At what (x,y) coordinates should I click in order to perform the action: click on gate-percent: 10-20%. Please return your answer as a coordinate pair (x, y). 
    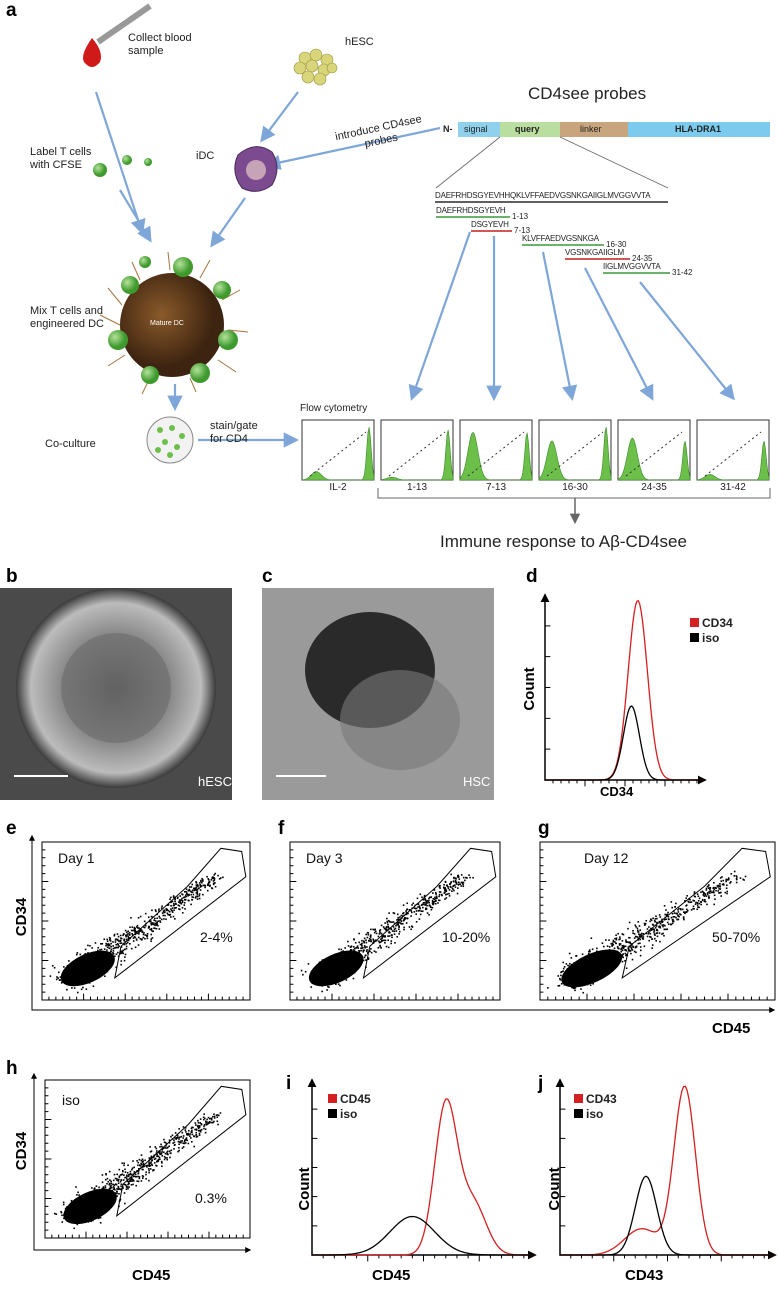
    Looking at the image, I should click on (466, 937).